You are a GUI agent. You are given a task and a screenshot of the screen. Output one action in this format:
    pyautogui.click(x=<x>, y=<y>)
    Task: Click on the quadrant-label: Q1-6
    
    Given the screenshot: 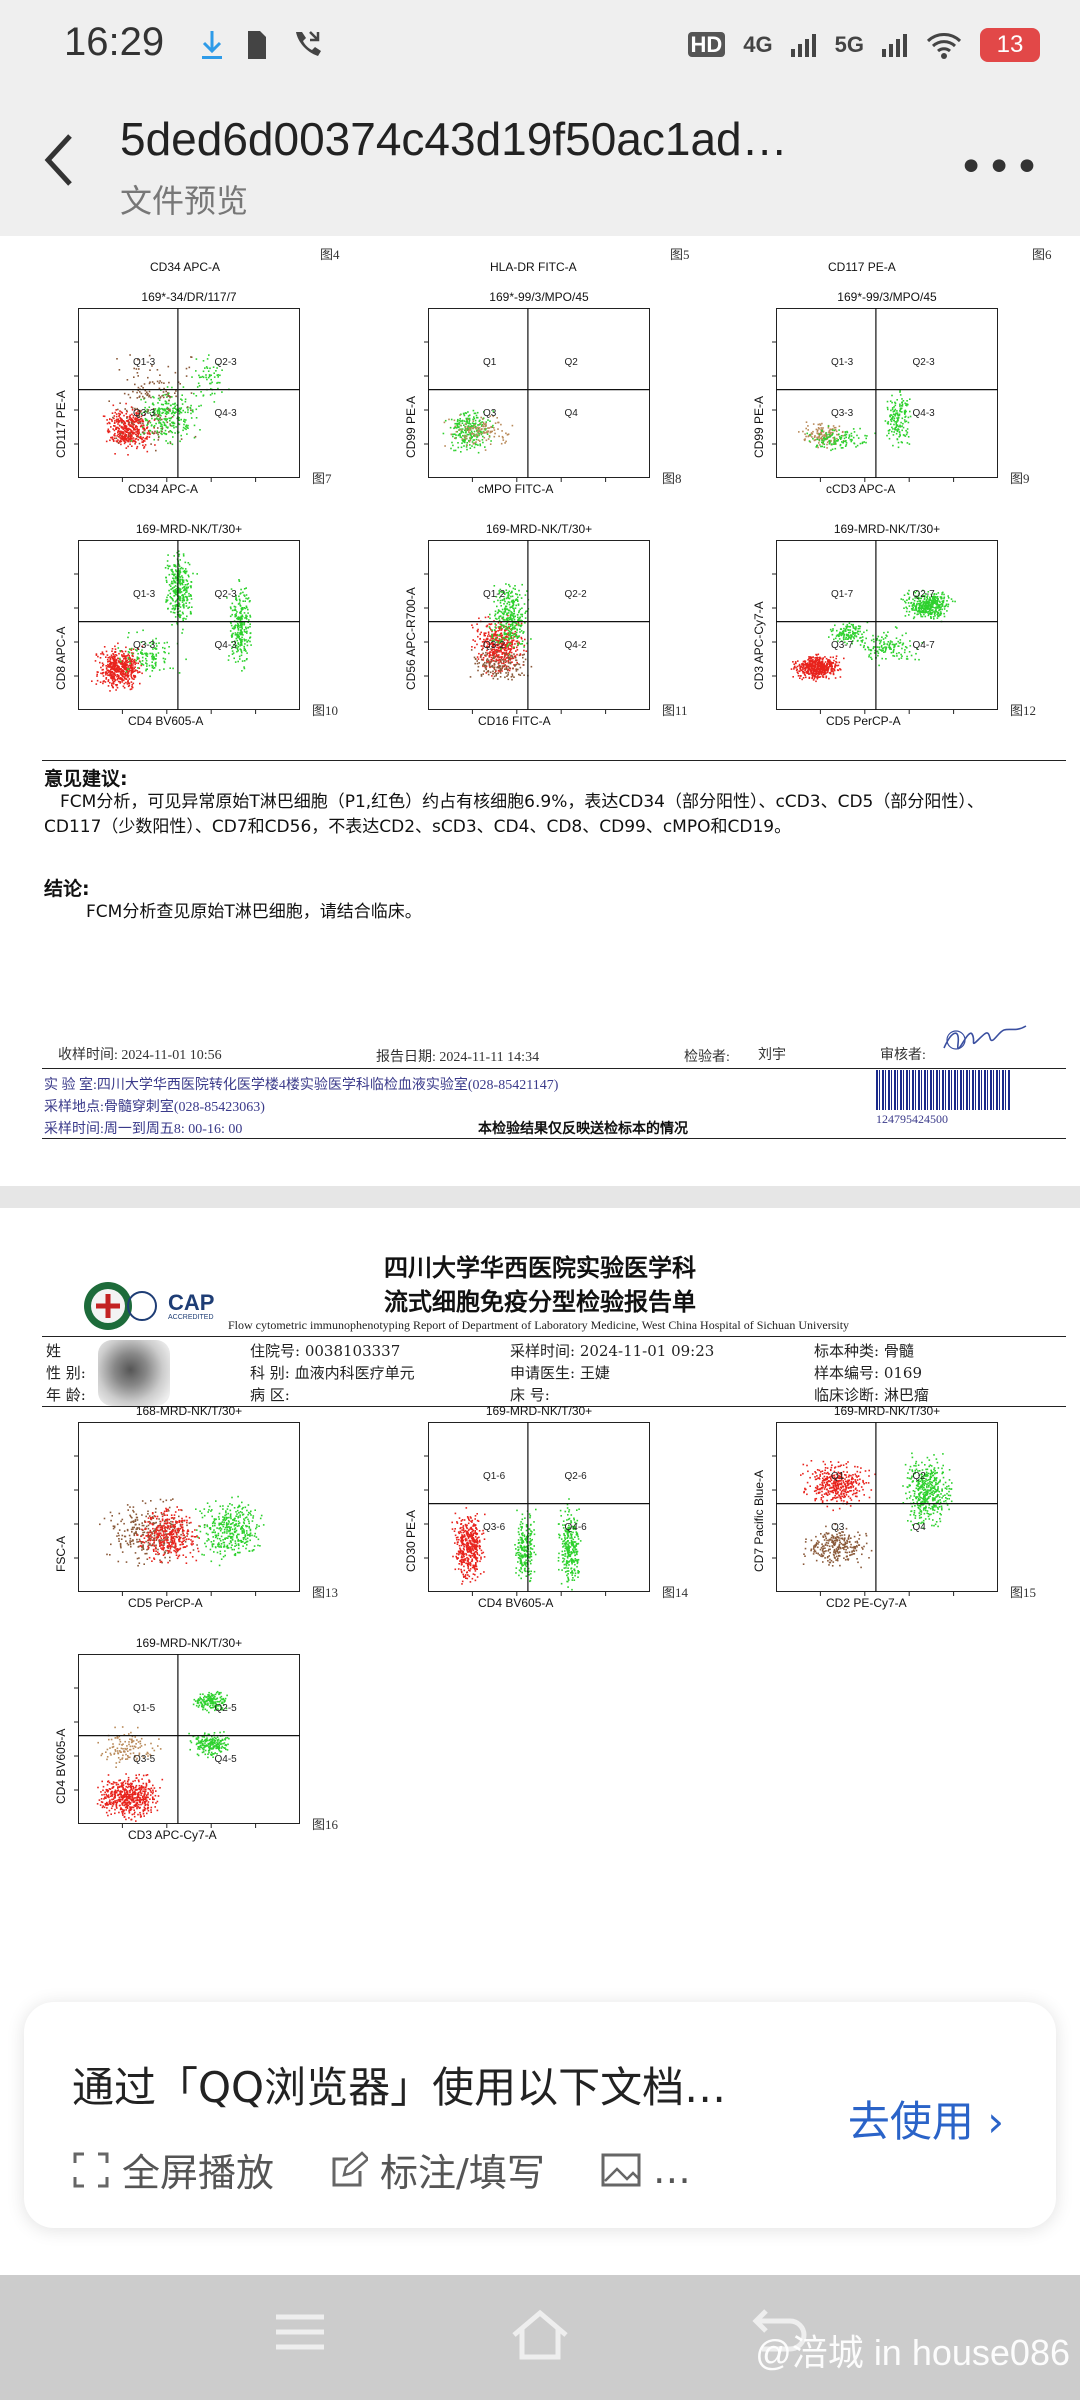 What is the action you would take?
    pyautogui.click(x=494, y=1476)
    